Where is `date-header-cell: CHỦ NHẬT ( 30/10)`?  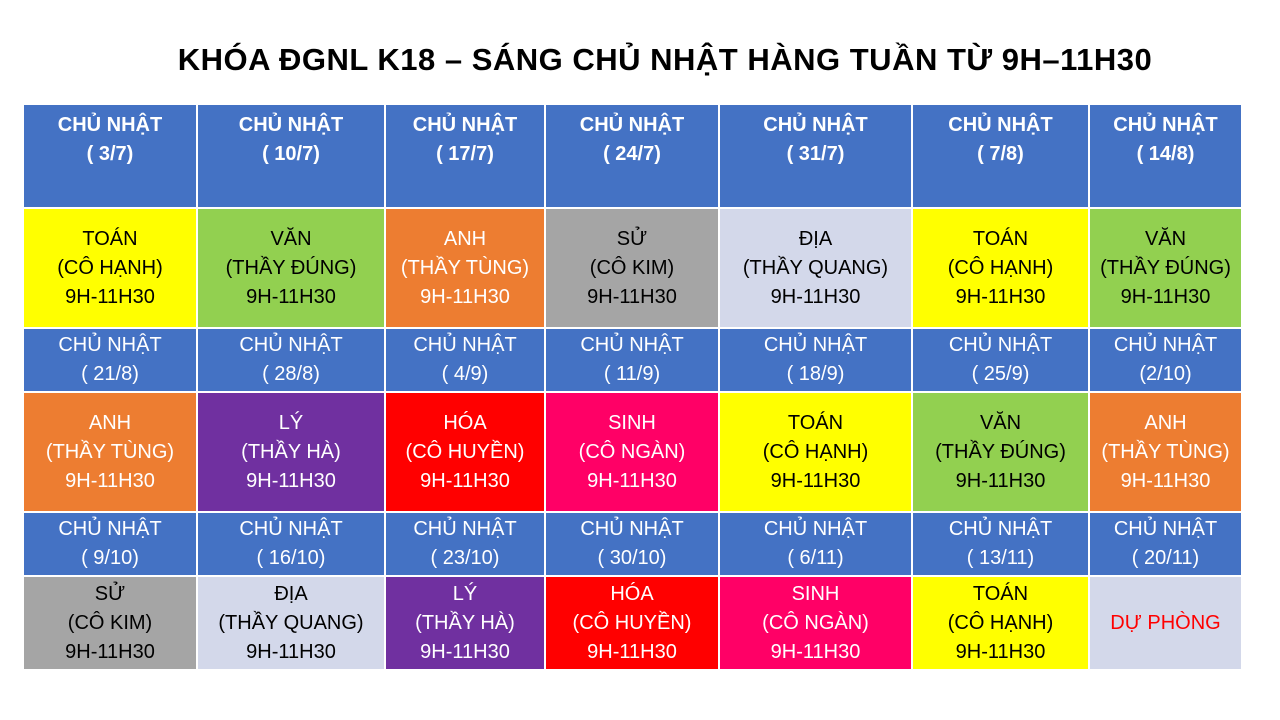
date-header-cell: CHỦ NHẬT ( 30/10) is located at coordinates (632, 544).